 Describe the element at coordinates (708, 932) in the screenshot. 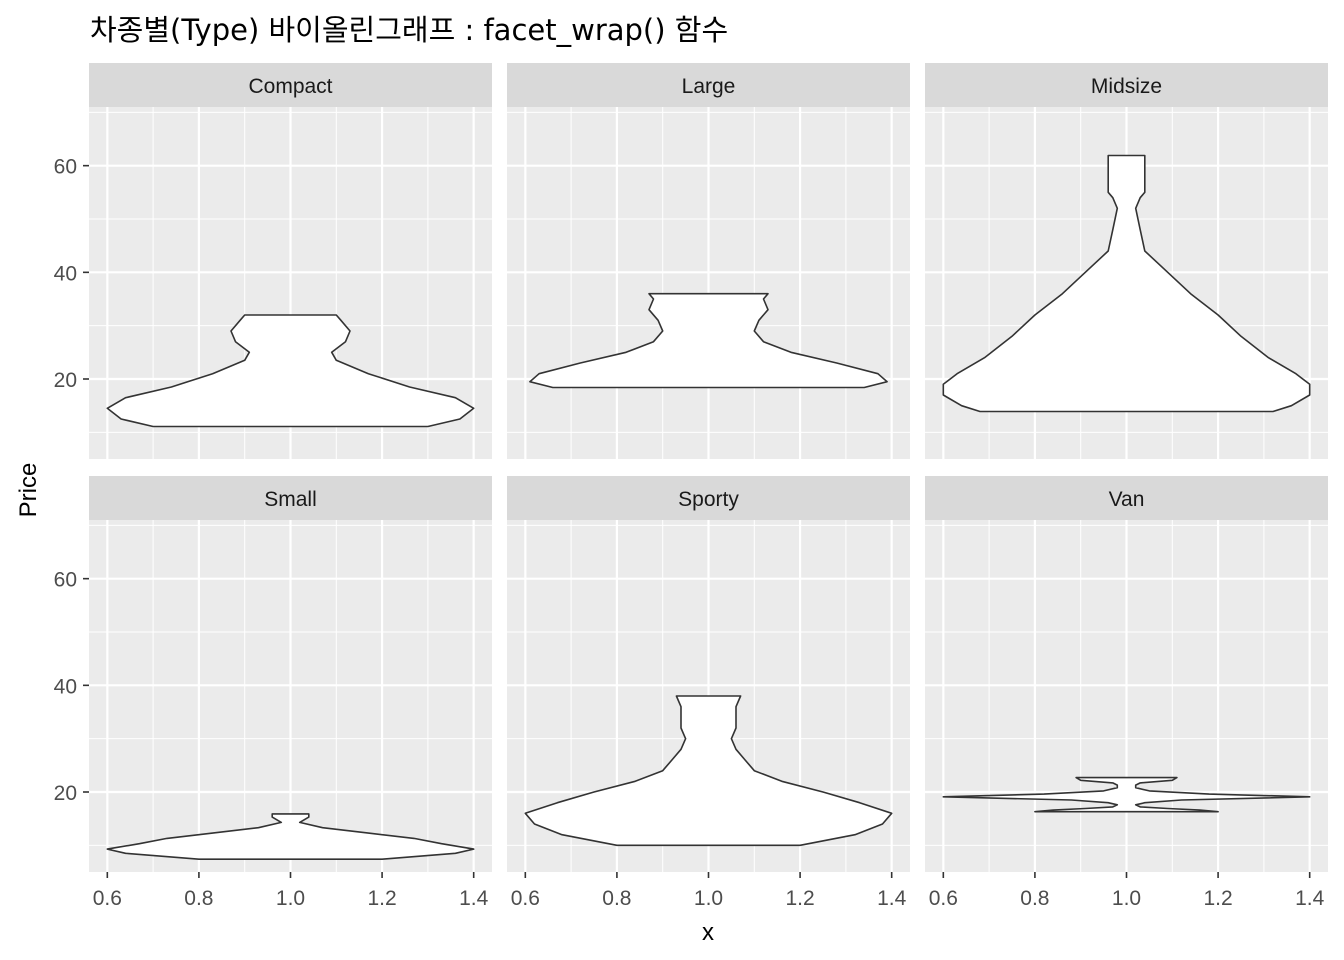

I see `x-axis-title: x` at that location.